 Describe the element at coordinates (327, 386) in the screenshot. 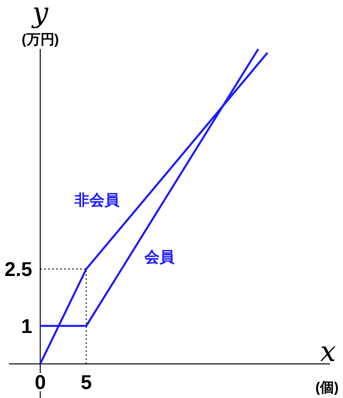

I see `annotation: (個)` at that location.